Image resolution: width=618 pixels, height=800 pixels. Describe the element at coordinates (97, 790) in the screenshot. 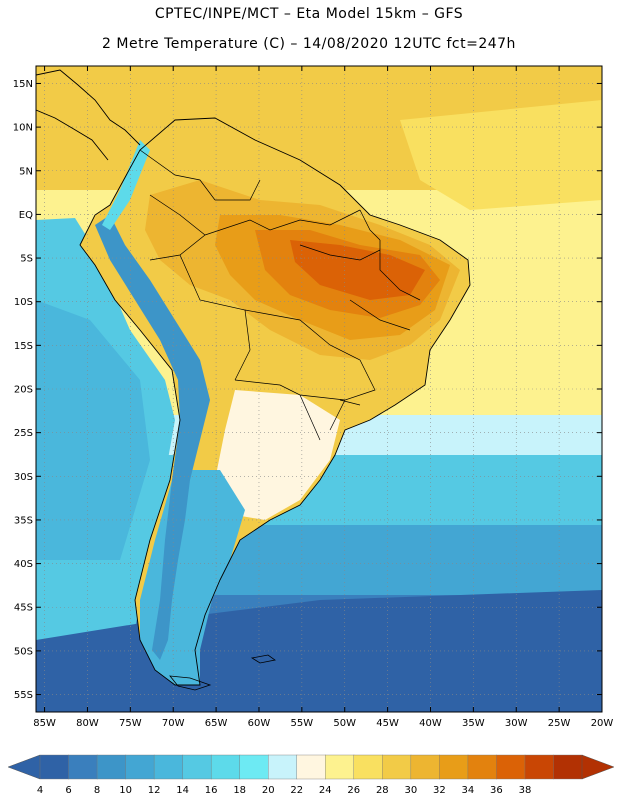

I see `legend-tick-label: 8` at that location.